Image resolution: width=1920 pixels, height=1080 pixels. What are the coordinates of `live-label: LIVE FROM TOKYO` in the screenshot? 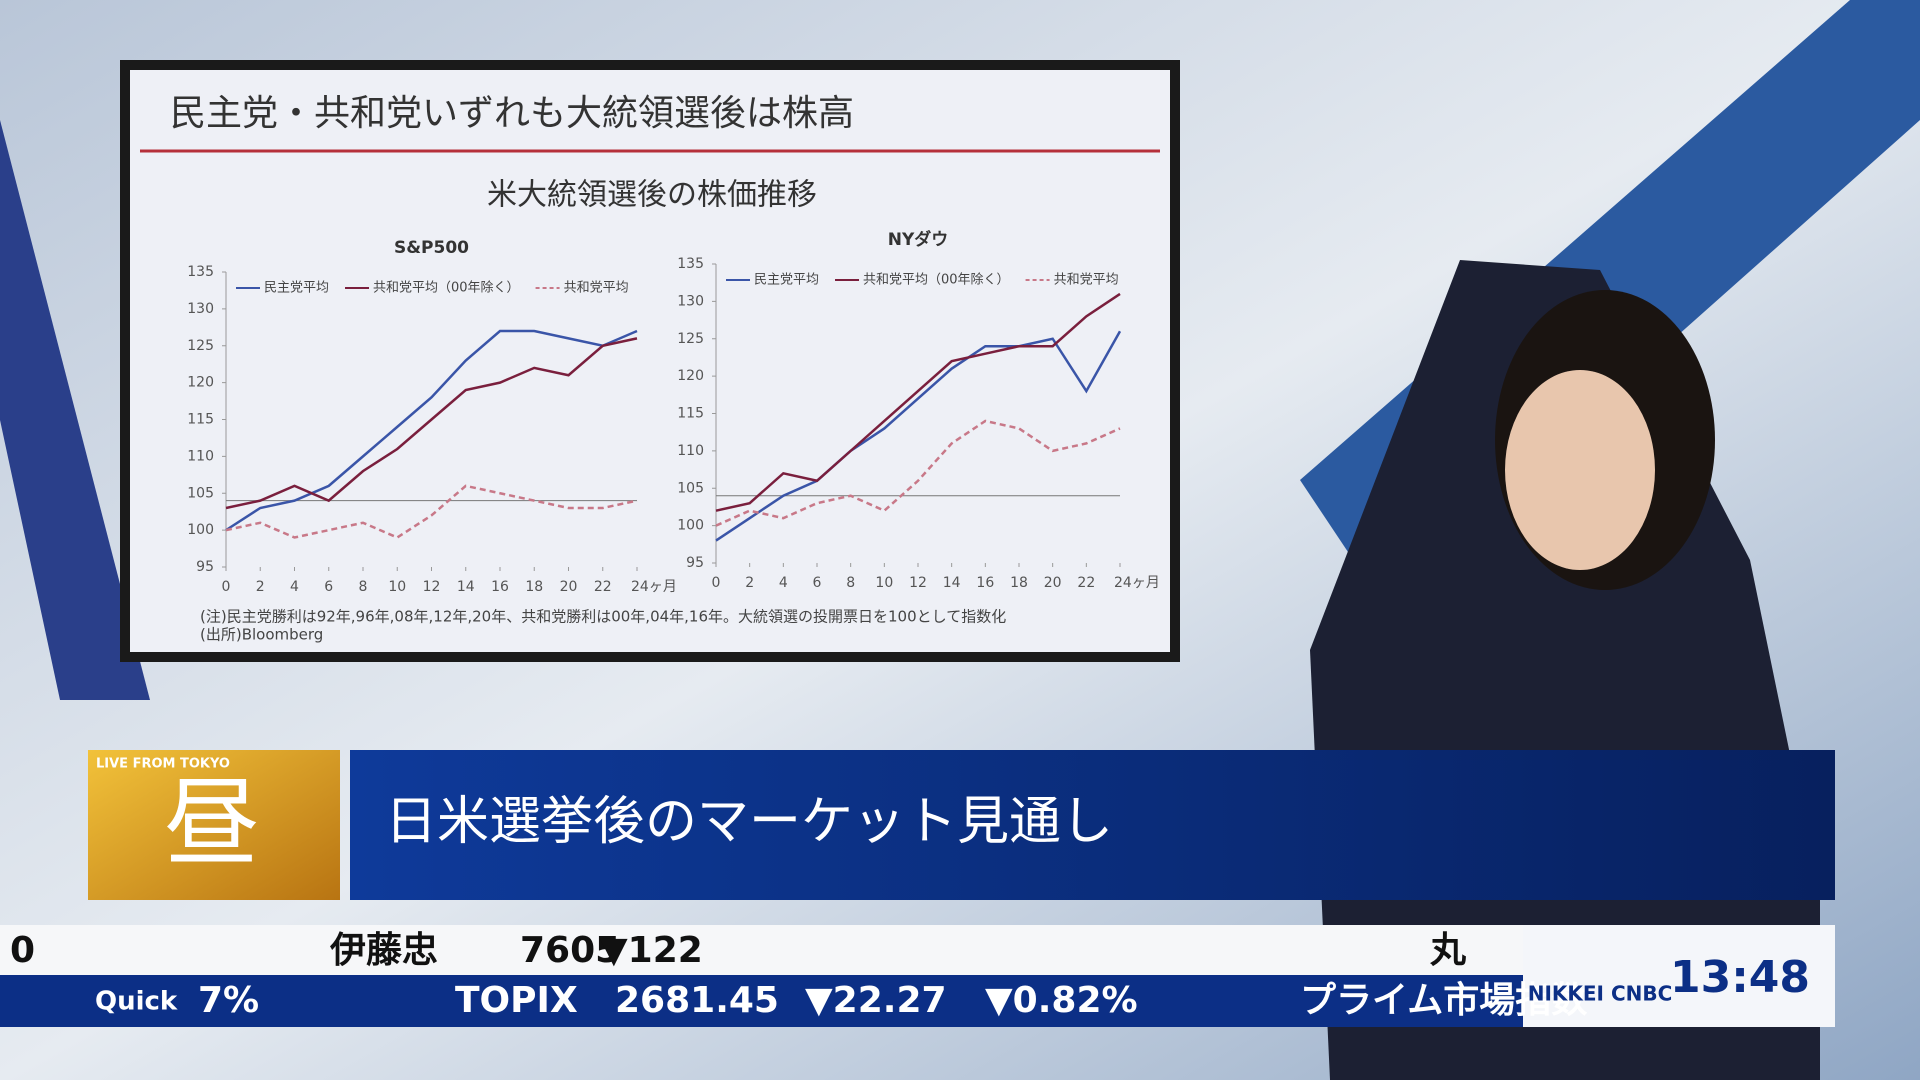 It's located at (163, 764).